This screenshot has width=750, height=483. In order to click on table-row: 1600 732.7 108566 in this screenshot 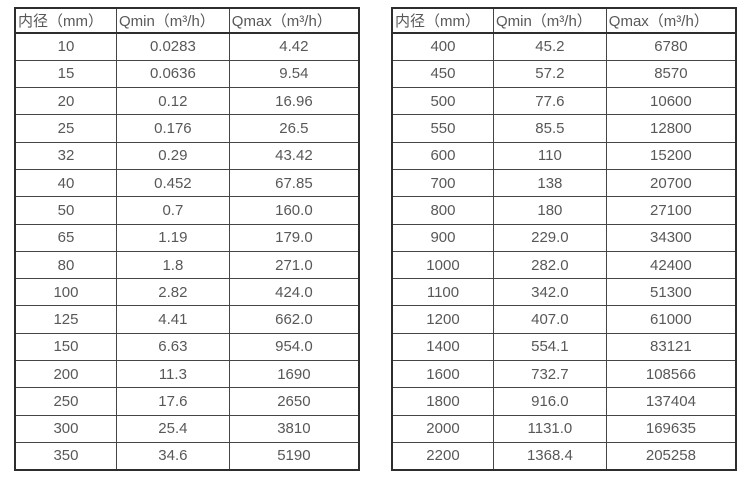, I will do `click(564, 374)`.